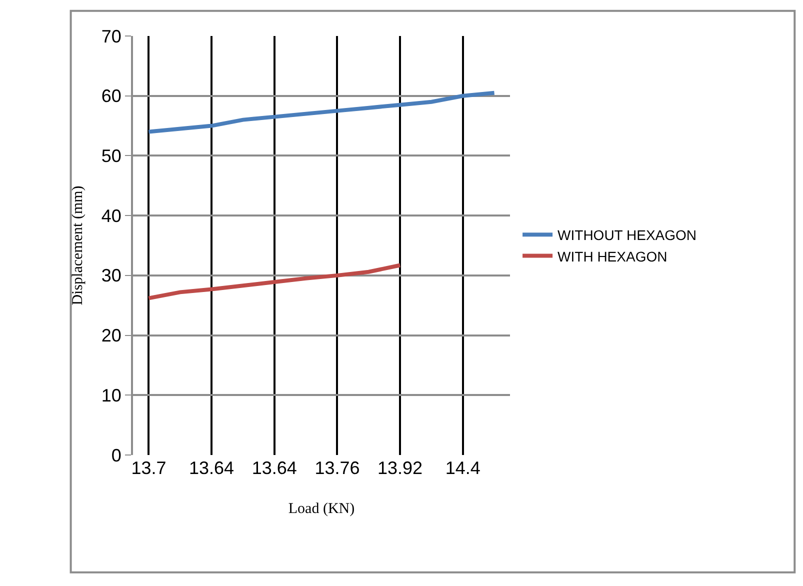 This screenshot has width=803, height=586. Describe the element at coordinates (111, 395) in the screenshot. I see `y-tick-label: 10` at that location.